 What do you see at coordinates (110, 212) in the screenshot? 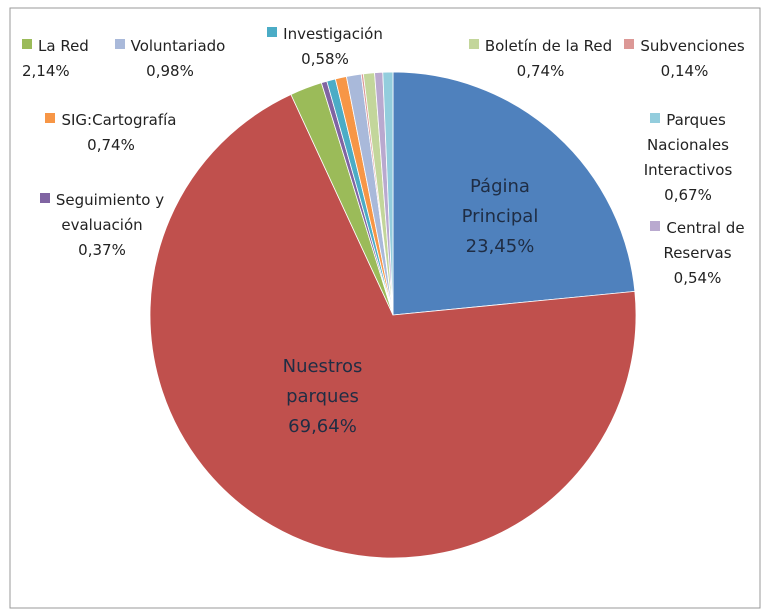
I see `category-name: Seguimiento y evaluación` at bounding box center [110, 212].